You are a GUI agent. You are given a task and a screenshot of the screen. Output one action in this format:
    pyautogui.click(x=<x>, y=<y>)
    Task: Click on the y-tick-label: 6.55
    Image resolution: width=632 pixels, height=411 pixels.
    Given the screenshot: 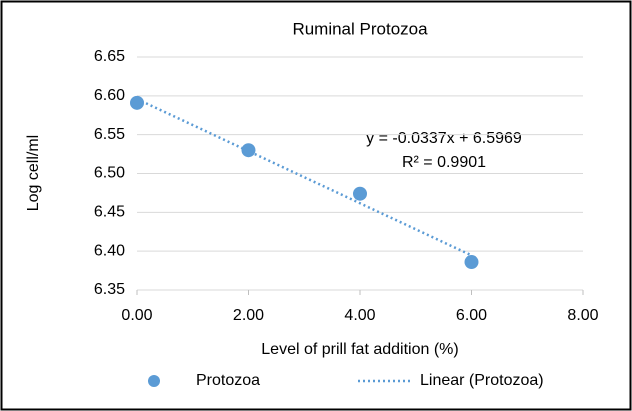 What is the action you would take?
    pyautogui.click(x=109, y=134)
    